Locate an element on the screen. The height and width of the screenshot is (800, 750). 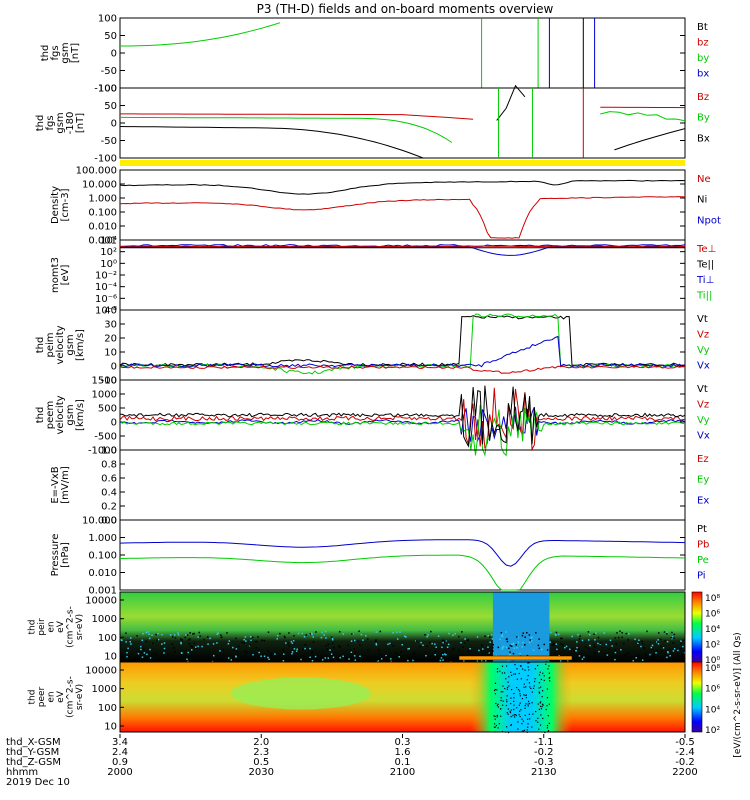
trace-Bz is located at coordinates (297, 116).